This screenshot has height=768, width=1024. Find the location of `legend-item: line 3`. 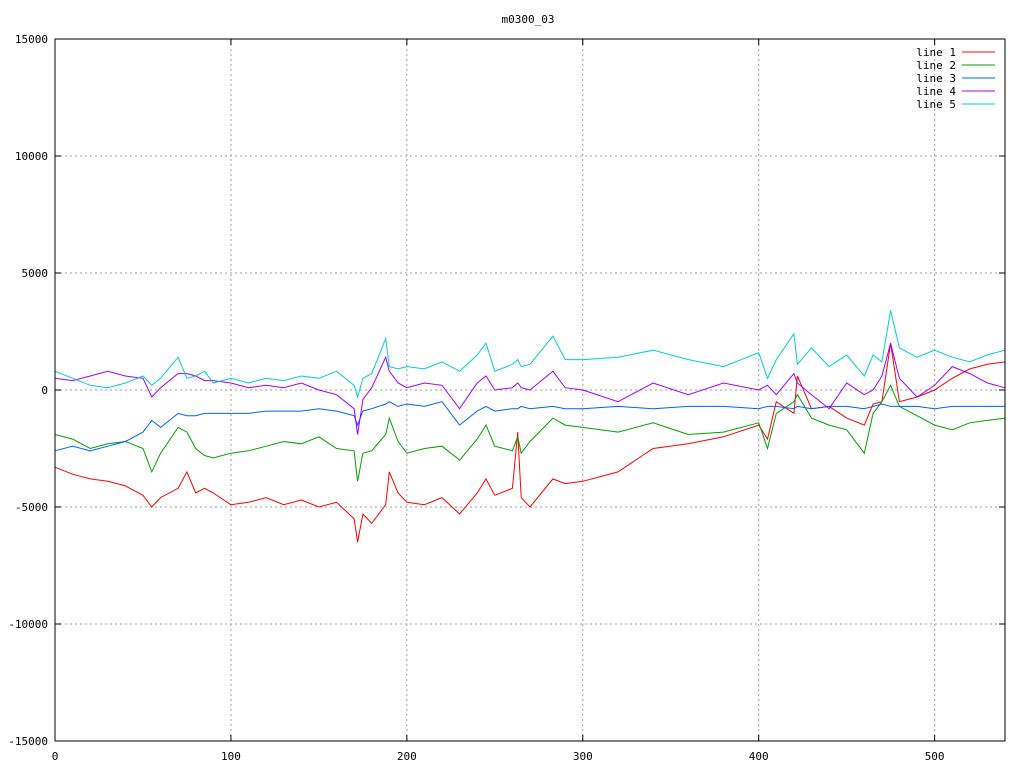

legend-item: line 3 is located at coordinates (955, 78).